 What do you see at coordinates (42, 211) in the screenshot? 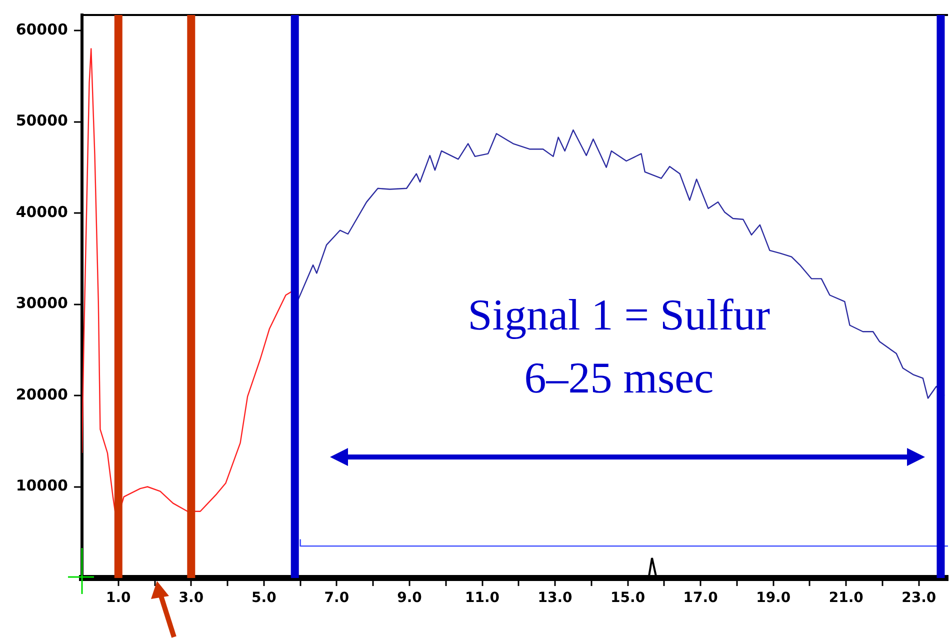
I see `y-tick-label: 40000` at bounding box center [42, 211].